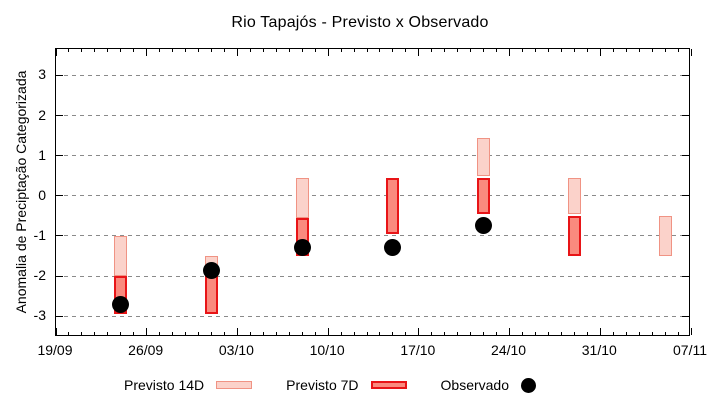  I want to click on previsto7-bar-22/10, so click(484, 195).